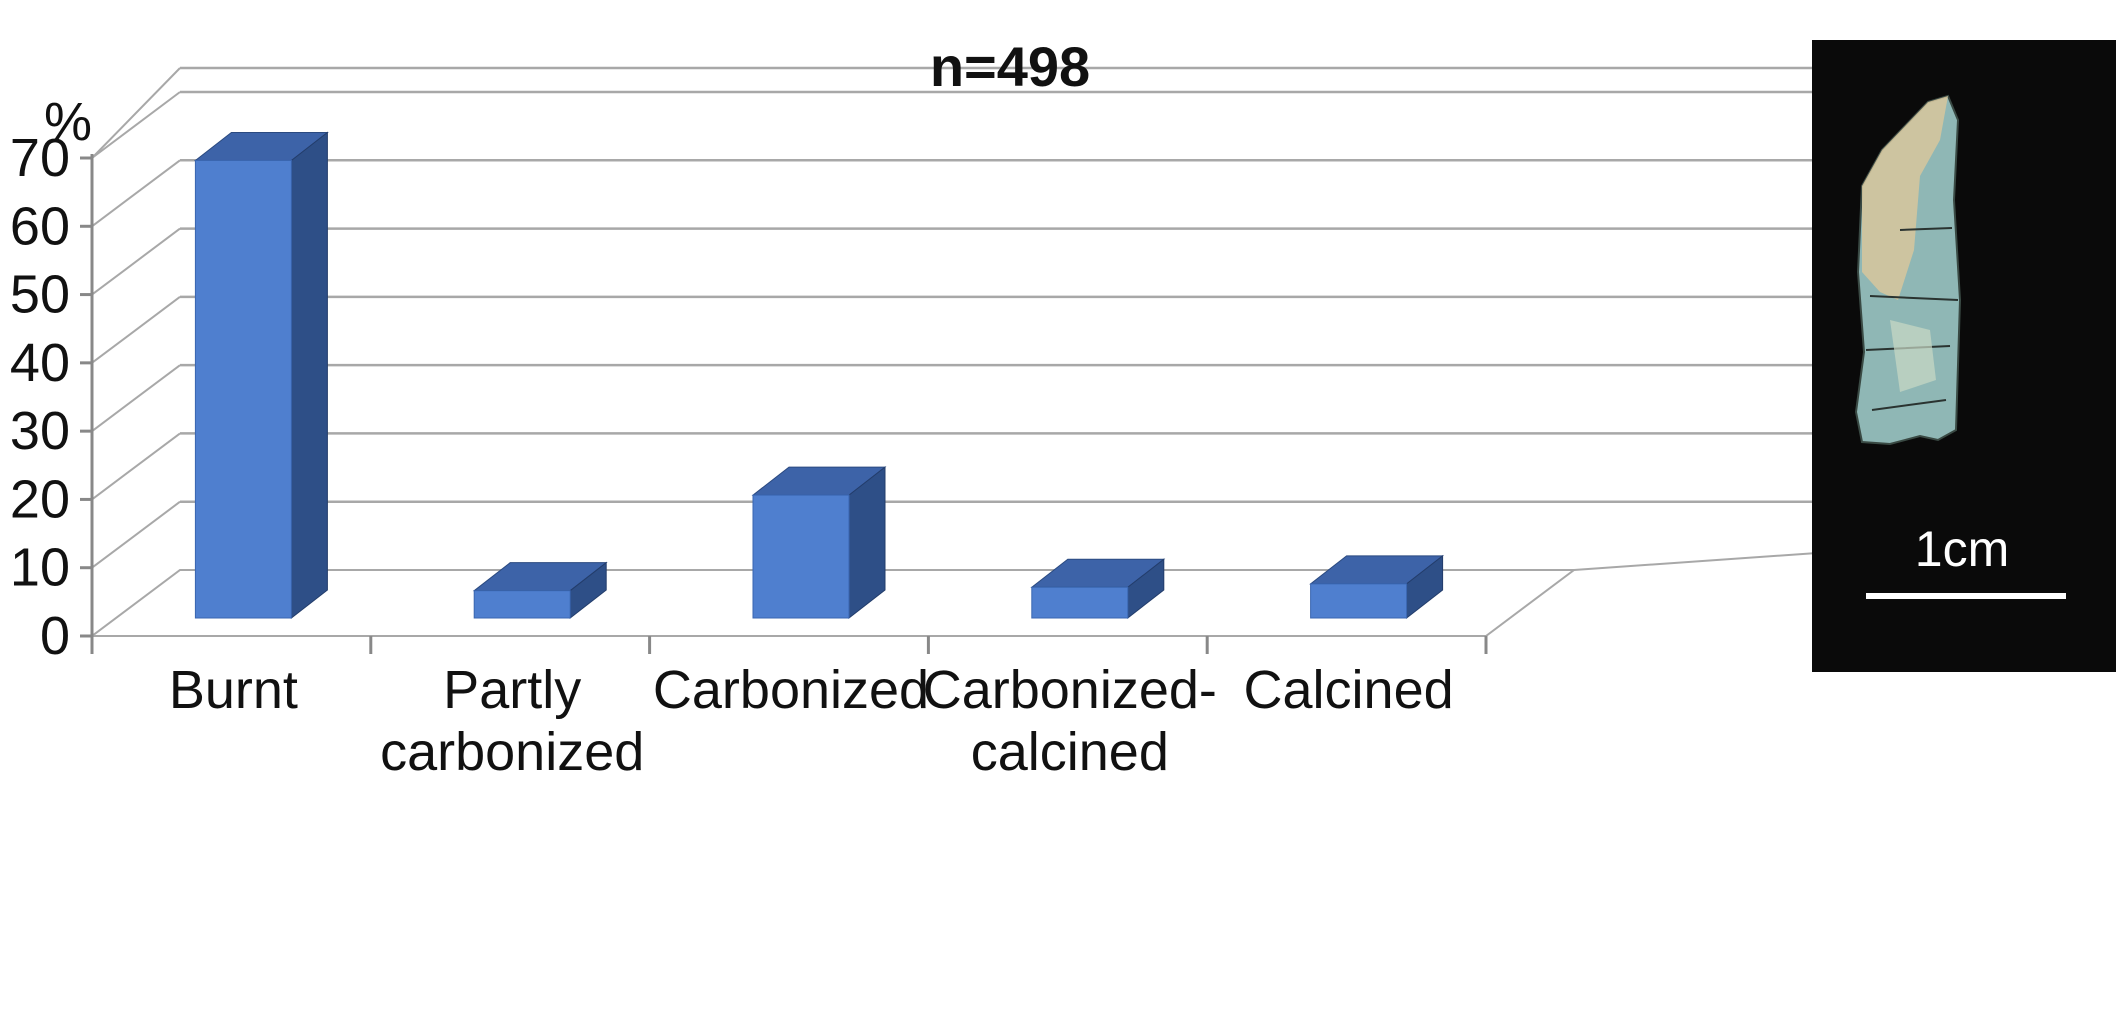  What do you see at coordinates (512, 752) in the screenshot?
I see `x-category-label: carbonized` at bounding box center [512, 752].